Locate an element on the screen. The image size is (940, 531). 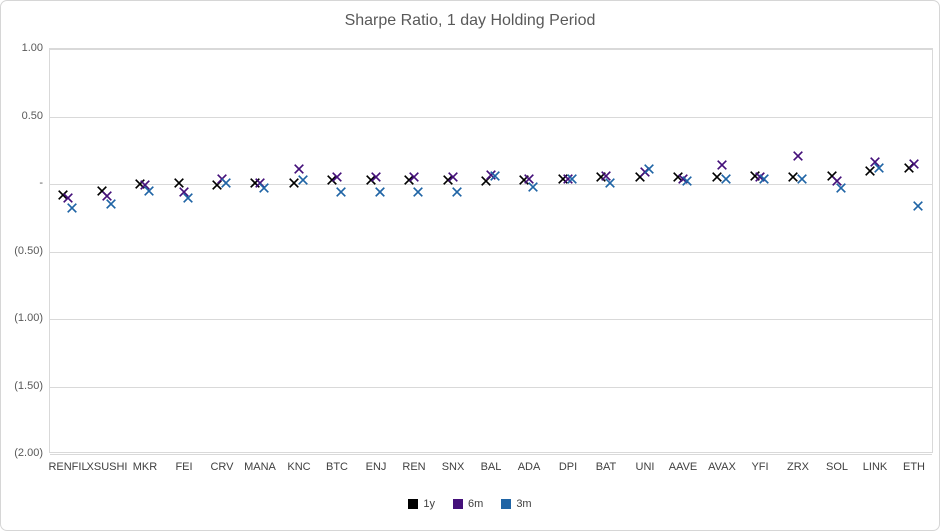
marker-3m-AVAX is located at coordinates (726, 179).